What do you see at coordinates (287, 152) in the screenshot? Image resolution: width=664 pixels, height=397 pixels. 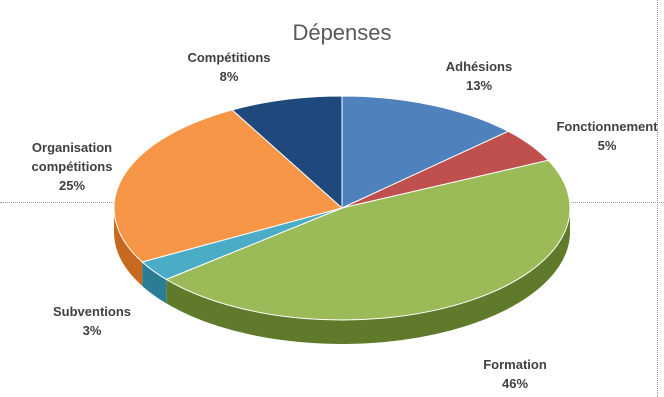 I see `slice-competitions` at bounding box center [287, 152].